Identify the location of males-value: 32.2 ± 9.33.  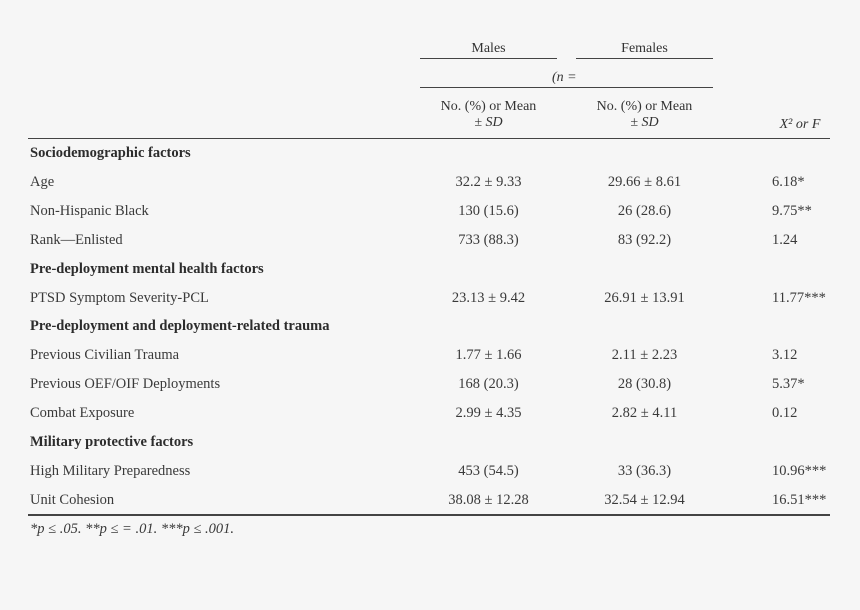
(488, 181).